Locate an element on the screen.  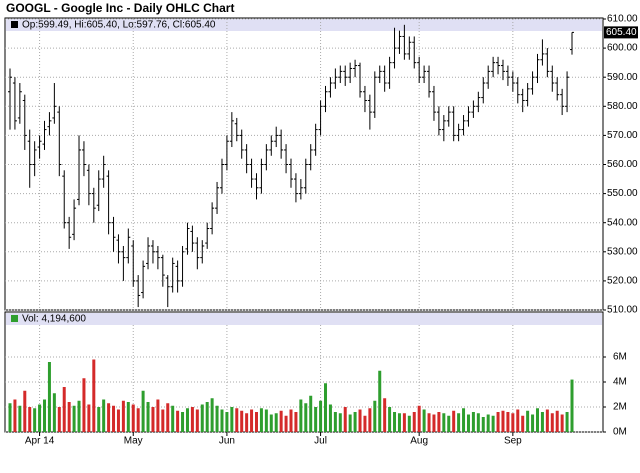
y-tick-label: 610.00 is located at coordinates (622, 19).